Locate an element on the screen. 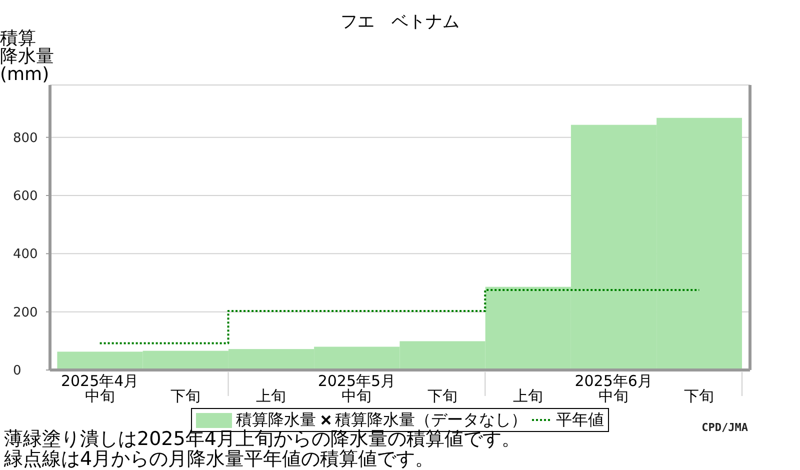  legend-label: 積算降水量（データなし） is located at coordinates (431, 419).